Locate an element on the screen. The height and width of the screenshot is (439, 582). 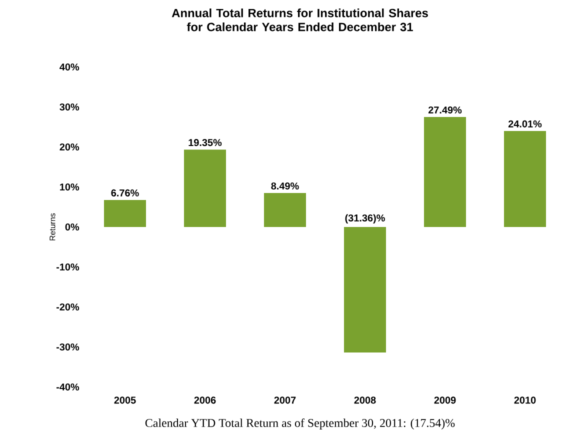
y-tick-label: 0% is located at coordinates (72, 227).